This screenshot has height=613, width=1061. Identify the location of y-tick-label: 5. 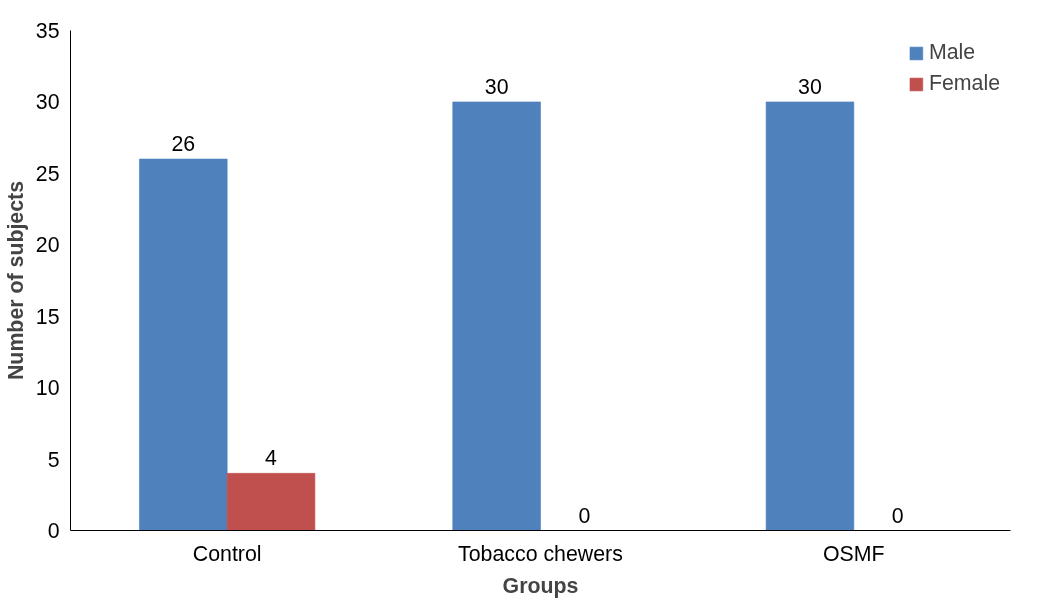
(53, 459).